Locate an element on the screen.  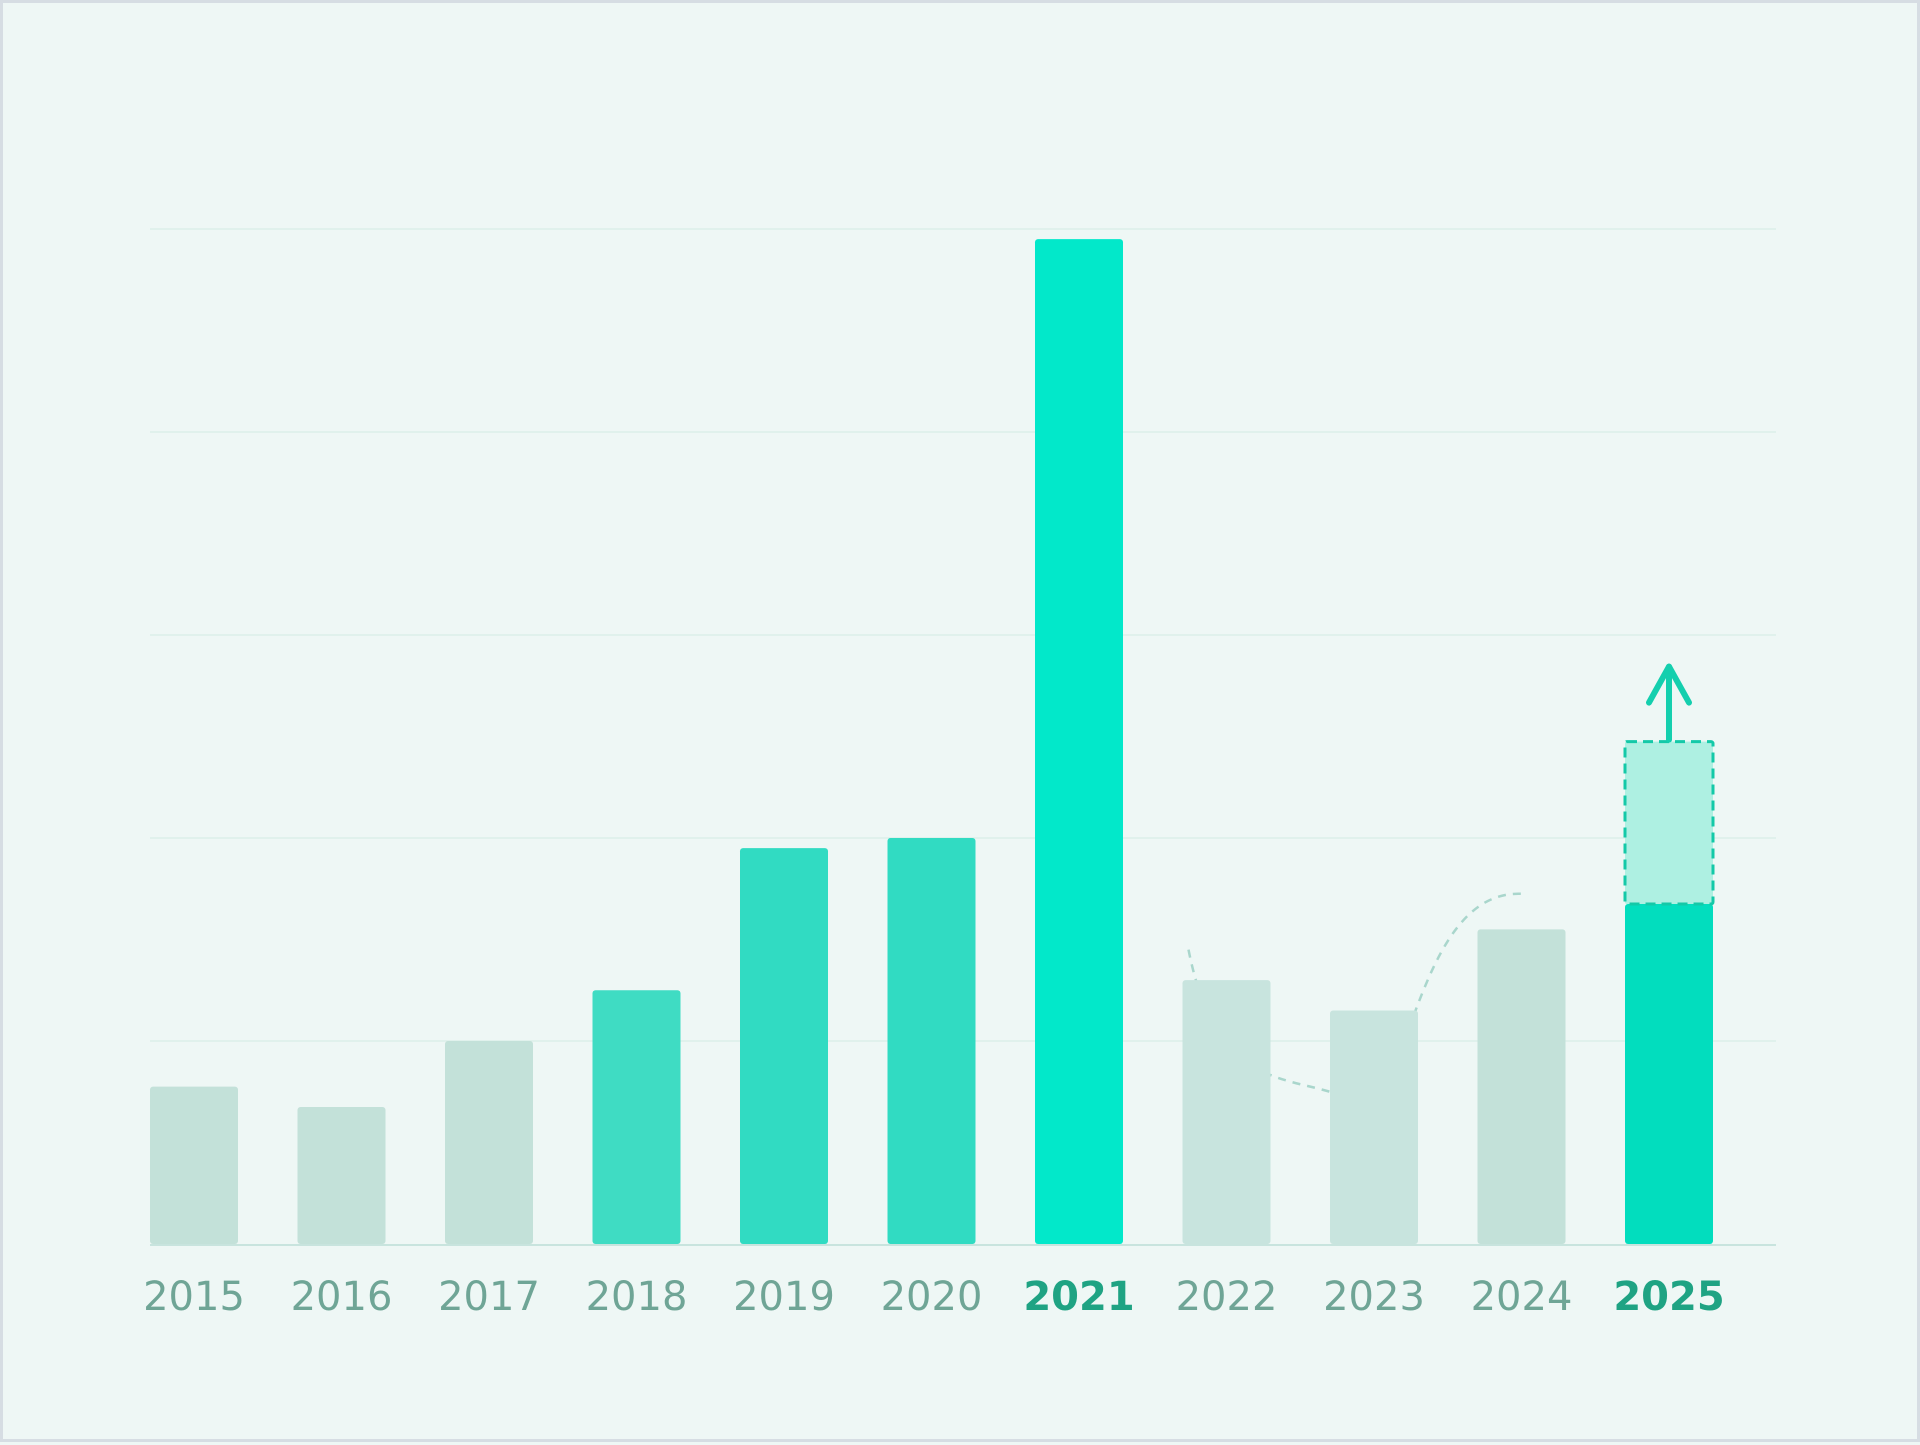
projection-box is located at coordinates (1669, 823).